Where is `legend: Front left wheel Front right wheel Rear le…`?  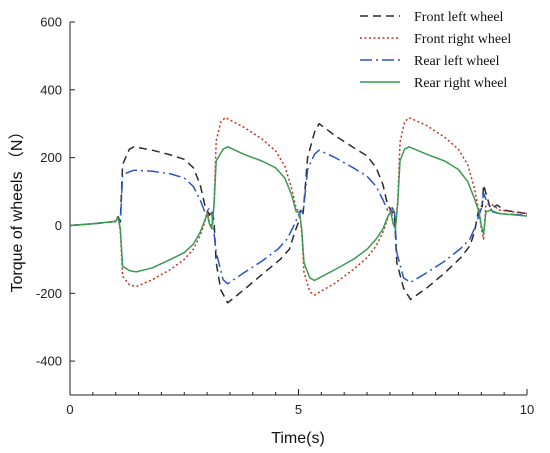 legend: Front left wheel Front right wheel Rear le… is located at coordinates (435, 50).